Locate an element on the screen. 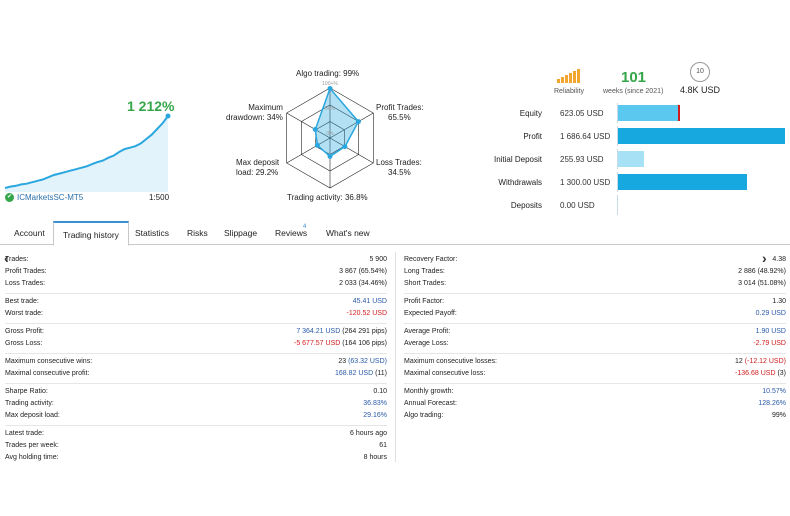 The height and width of the screenshot is (516, 790). subscribers-funds: 4.8K USD is located at coordinates (700, 90).